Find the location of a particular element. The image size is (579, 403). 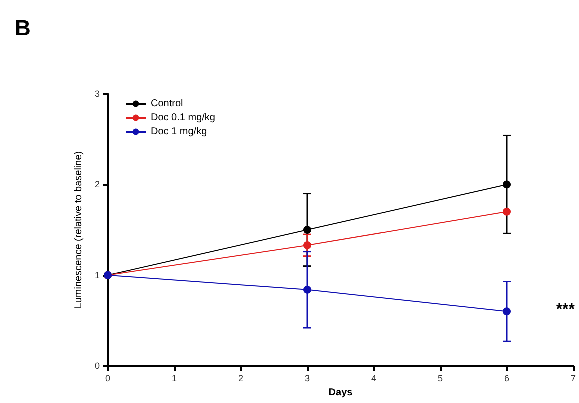

x-tick-label: 6 is located at coordinates (507, 379).